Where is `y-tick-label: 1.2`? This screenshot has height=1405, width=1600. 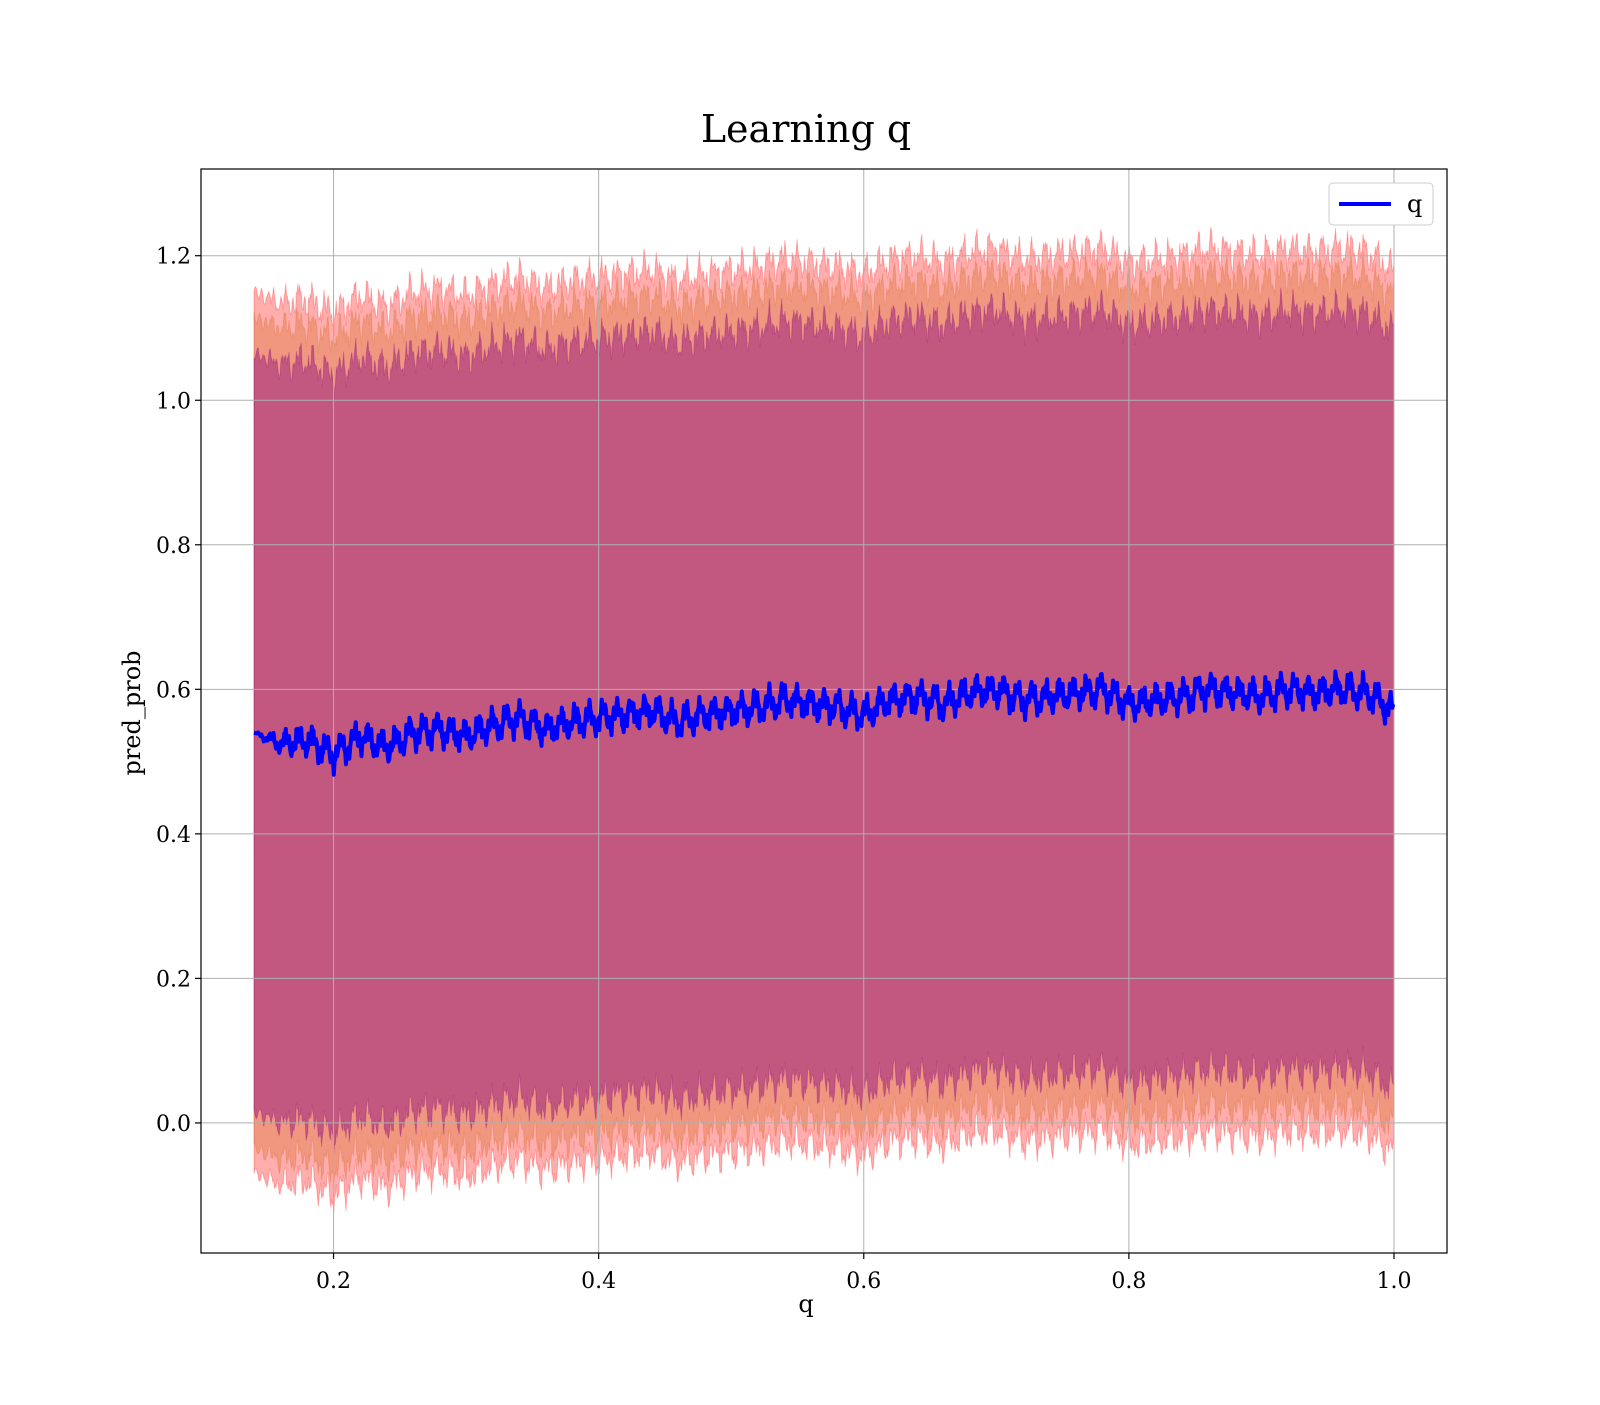 y-tick-label: 1.2 is located at coordinates (173, 257).